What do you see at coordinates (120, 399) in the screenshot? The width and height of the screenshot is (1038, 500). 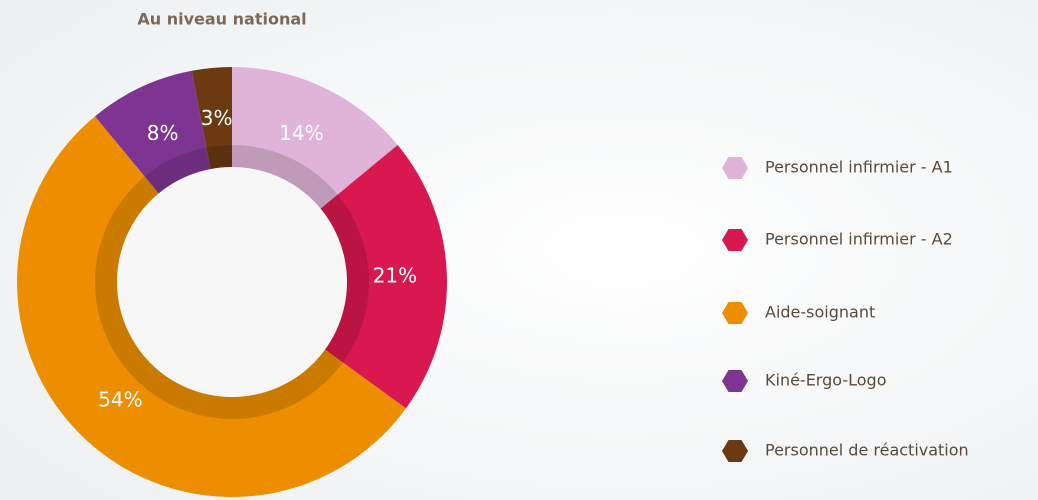 I see `data-label: 54%` at bounding box center [120, 399].